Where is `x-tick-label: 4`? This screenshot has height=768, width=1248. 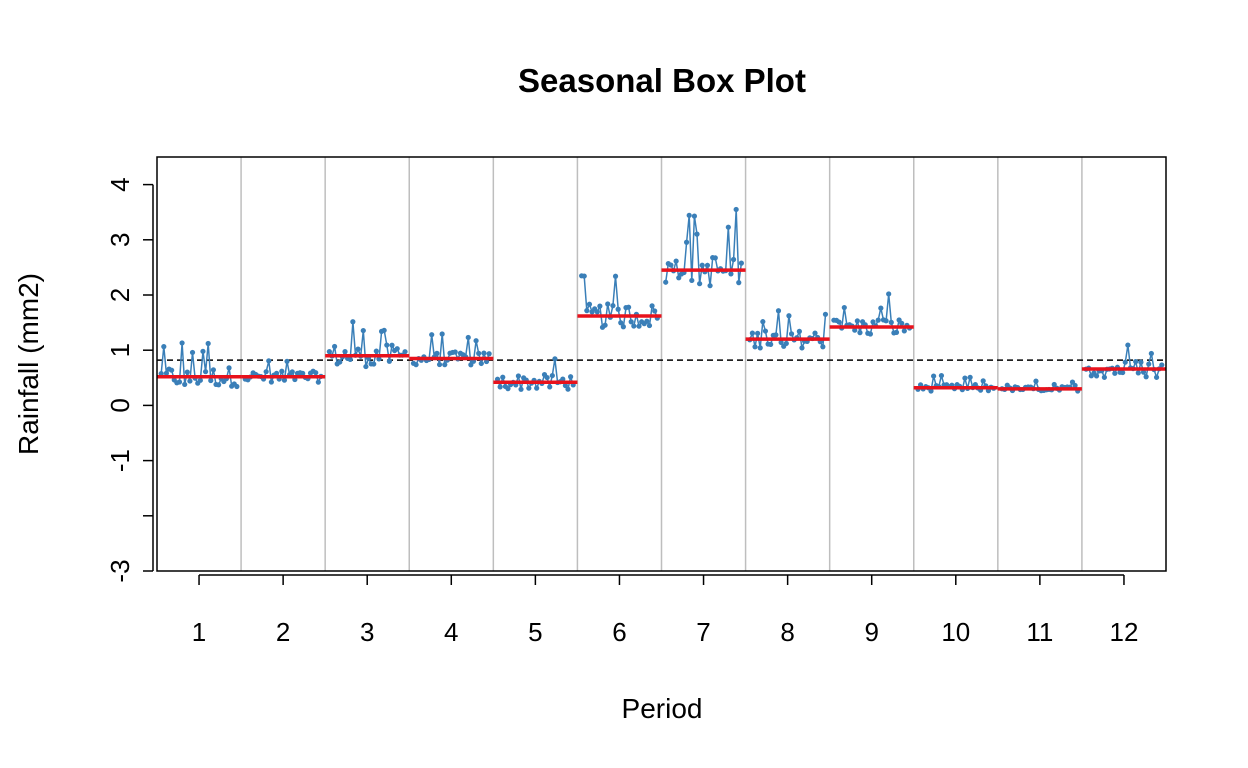 x-tick-label: 4 is located at coordinates (451, 632).